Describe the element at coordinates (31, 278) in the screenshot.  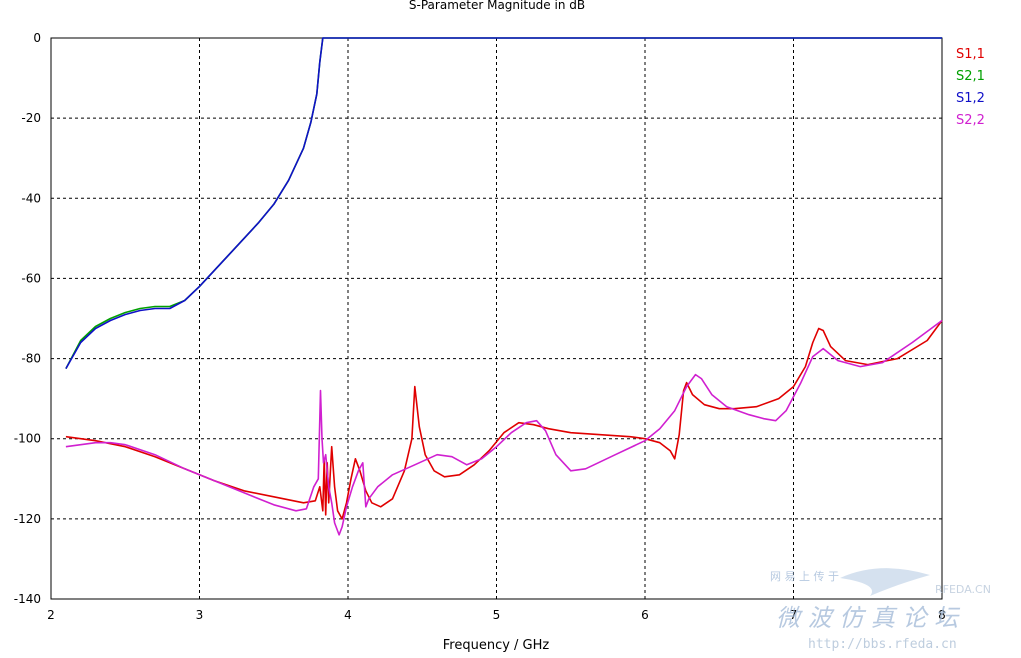
I see `y-tick-label: -60` at that location.